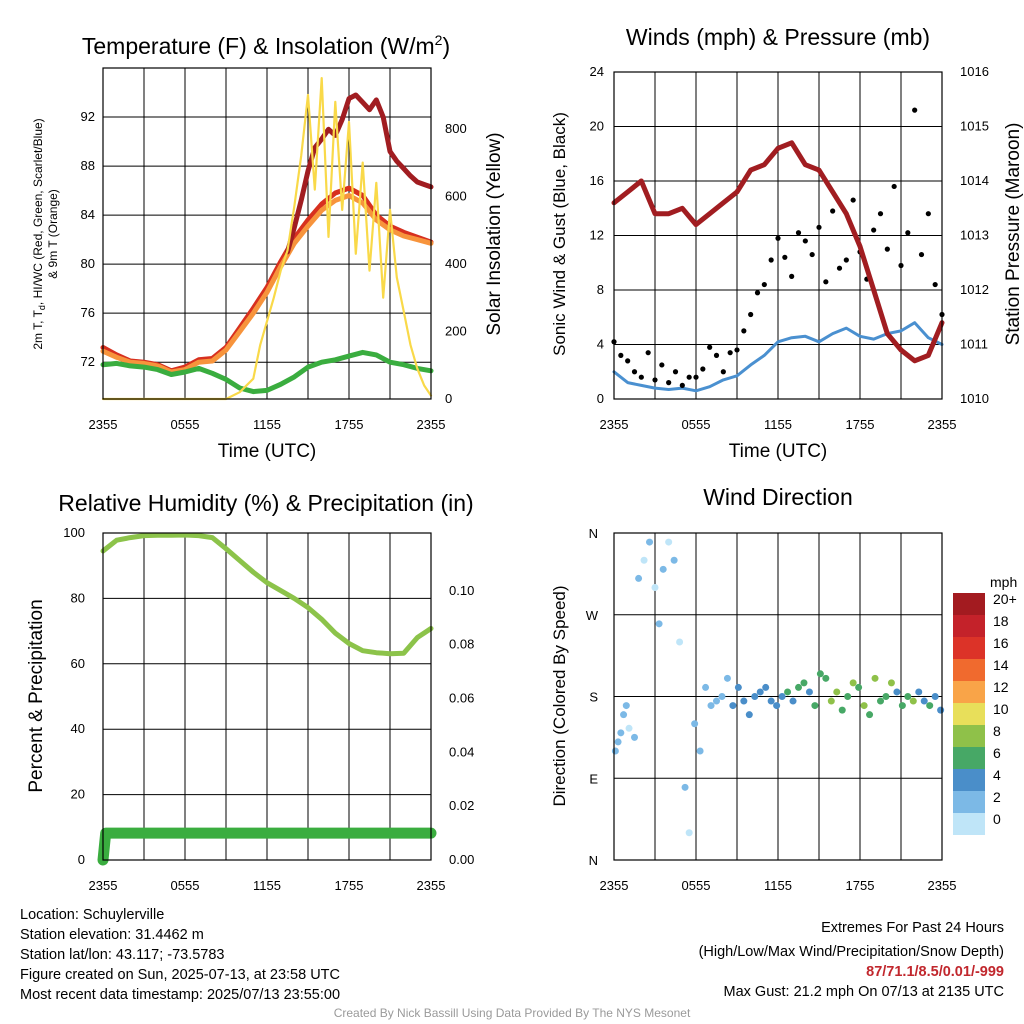  I want to click on legend-label: 16, so click(1001, 643).